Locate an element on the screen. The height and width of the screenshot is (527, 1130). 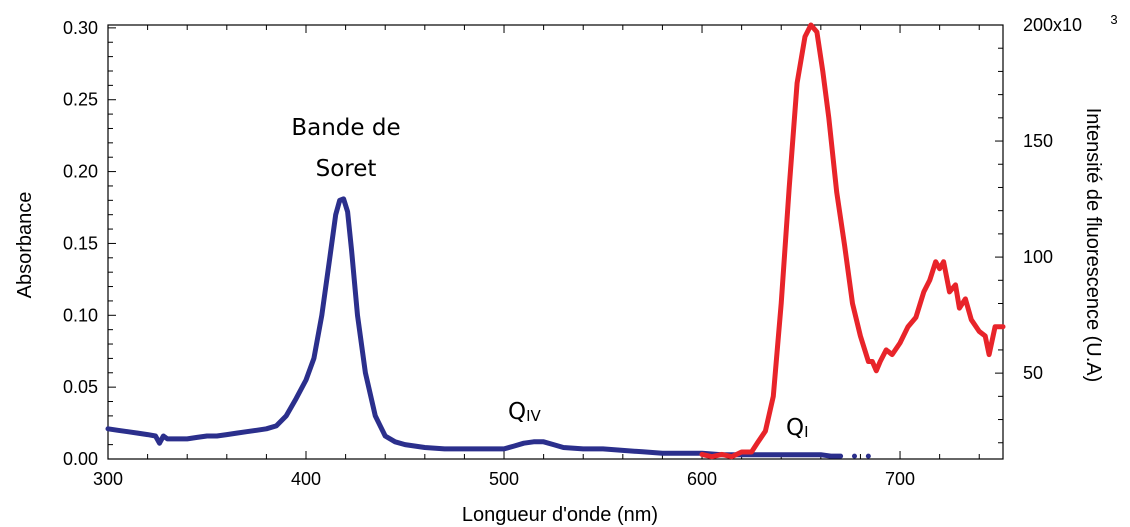
x-tick-label: 600 is located at coordinates (702, 479).